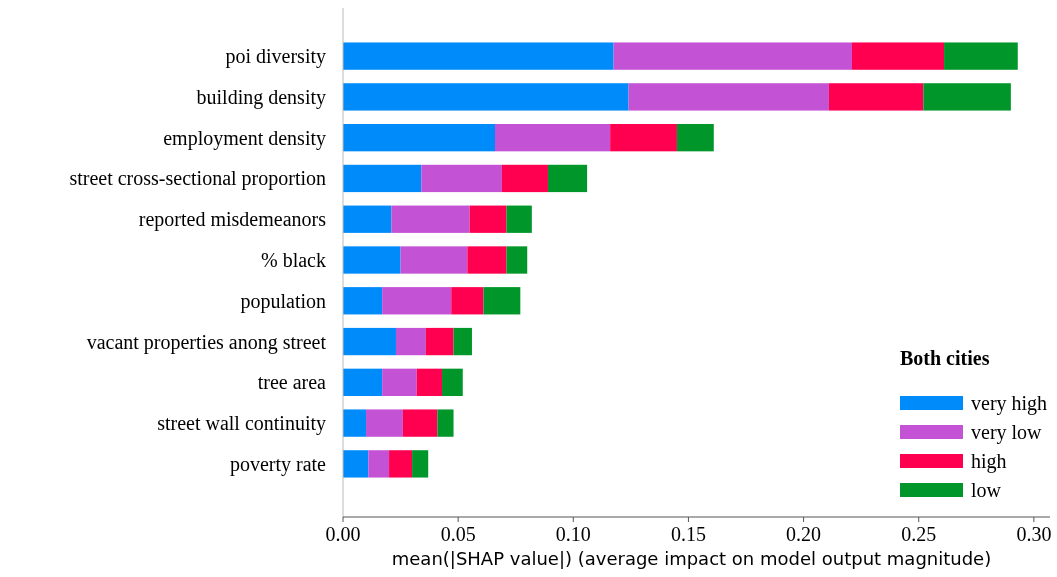 The image size is (1057, 577). Describe the element at coordinates (283, 301) in the screenshot. I see `y-tick-label: population` at that location.